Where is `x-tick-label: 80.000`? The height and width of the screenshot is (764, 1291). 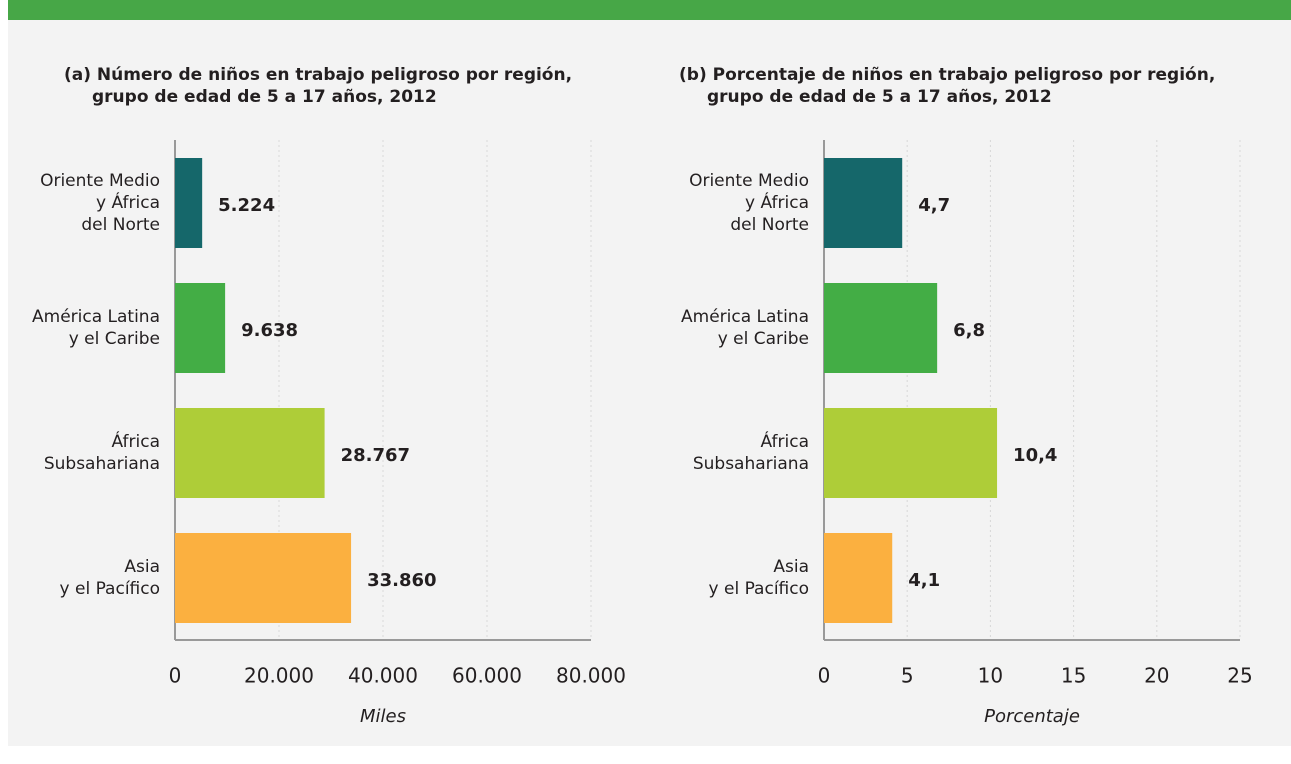 x-tick-label: 80.000 is located at coordinates (591, 676).